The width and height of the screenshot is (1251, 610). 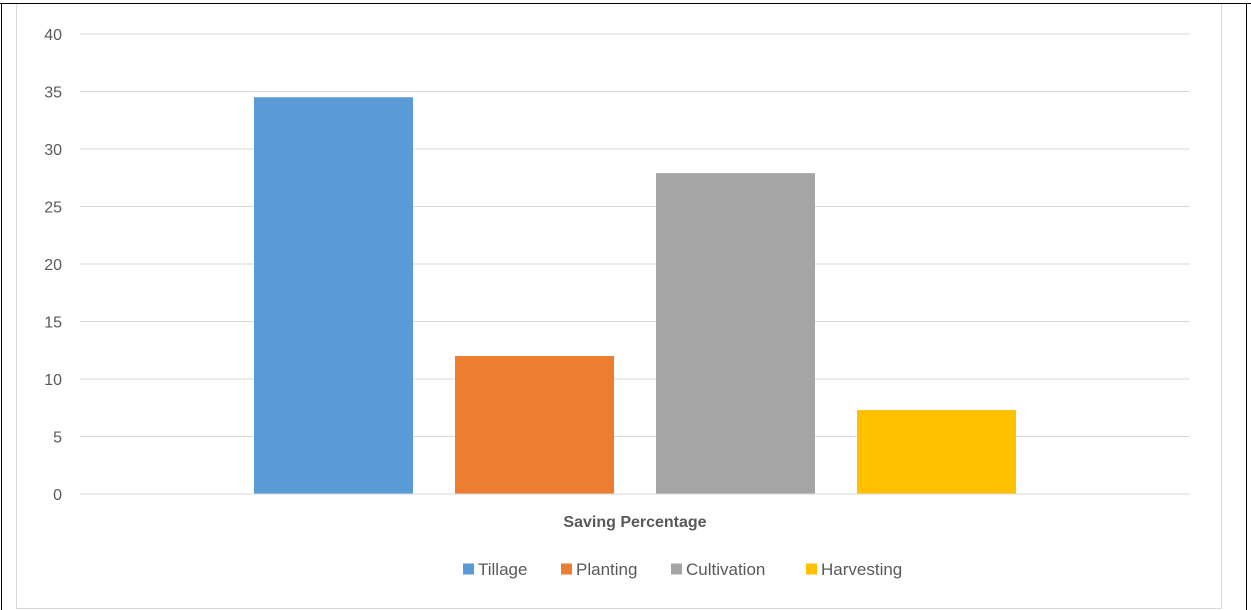 What do you see at coordinates (468, 569) in the screenshot?
I see `legend-swatch-tillage` at bounding box center [468, 569].